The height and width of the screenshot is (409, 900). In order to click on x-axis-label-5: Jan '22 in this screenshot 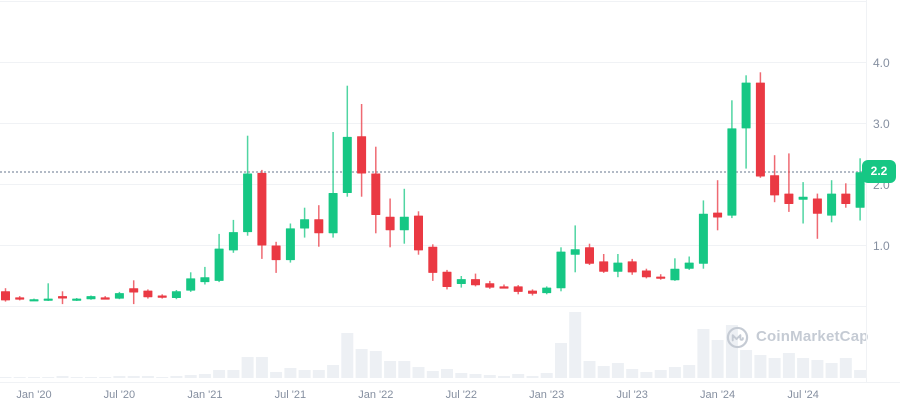, I will do `click(376, 395)`.